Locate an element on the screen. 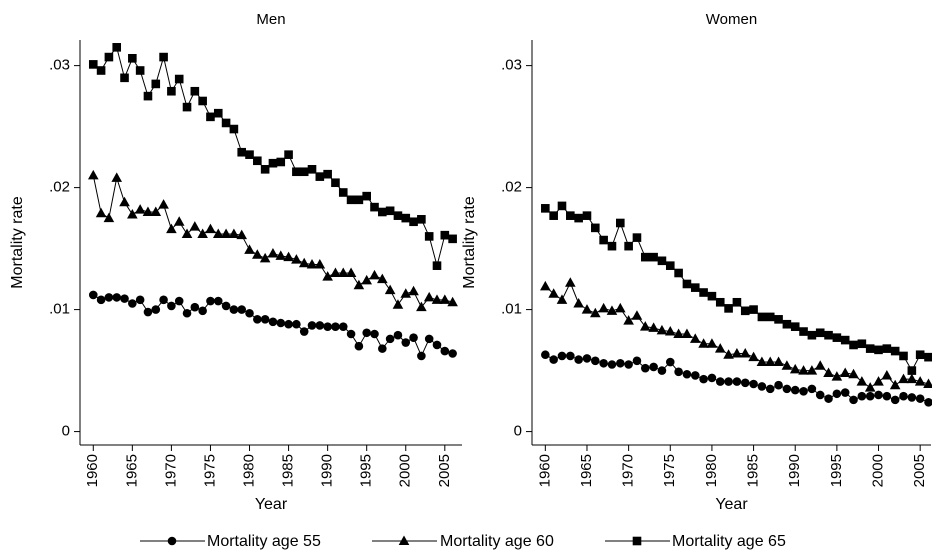 The height and width of the screenshot is (553, 932). legend-label: Mortality age 55 is located at coordinates (264, 541).